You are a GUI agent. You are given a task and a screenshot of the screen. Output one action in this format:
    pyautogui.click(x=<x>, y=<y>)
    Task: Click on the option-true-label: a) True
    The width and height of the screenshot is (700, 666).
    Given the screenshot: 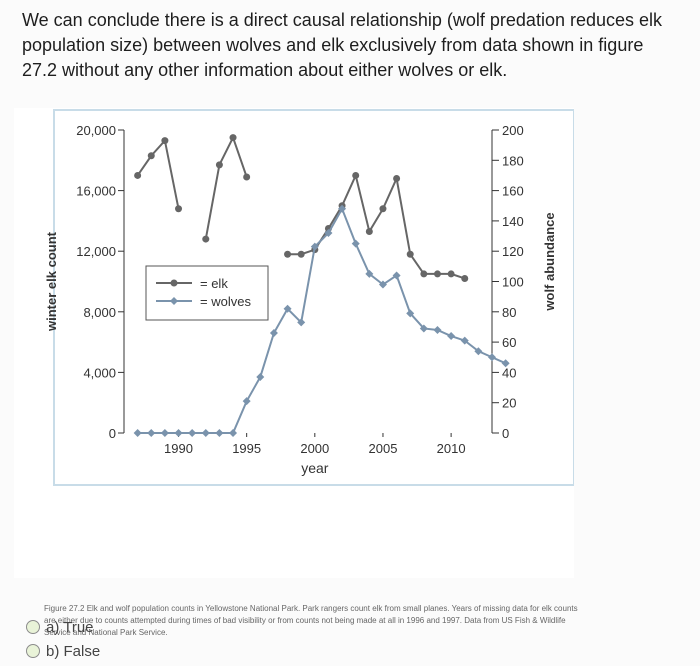 What is the action you would take?
    pyautogui.click(x=70, y=627)
    